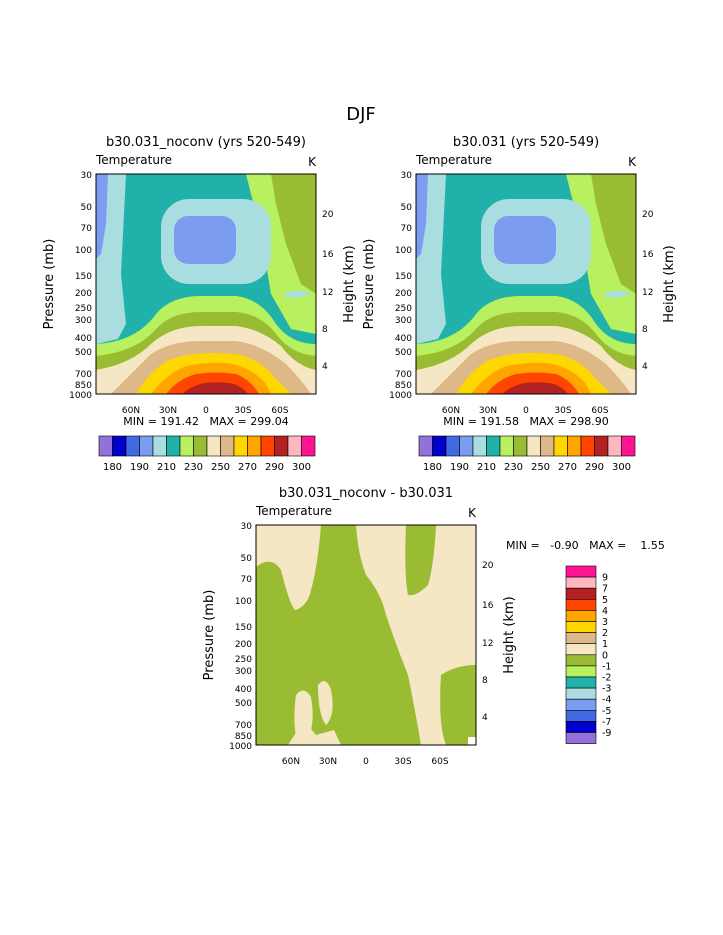 This screenshot has height=935, width=723. What do you see at coordinates (83, 321) in the screenshot?
I see `pressure-tick-label: 300` at bounding box center [83, 321].